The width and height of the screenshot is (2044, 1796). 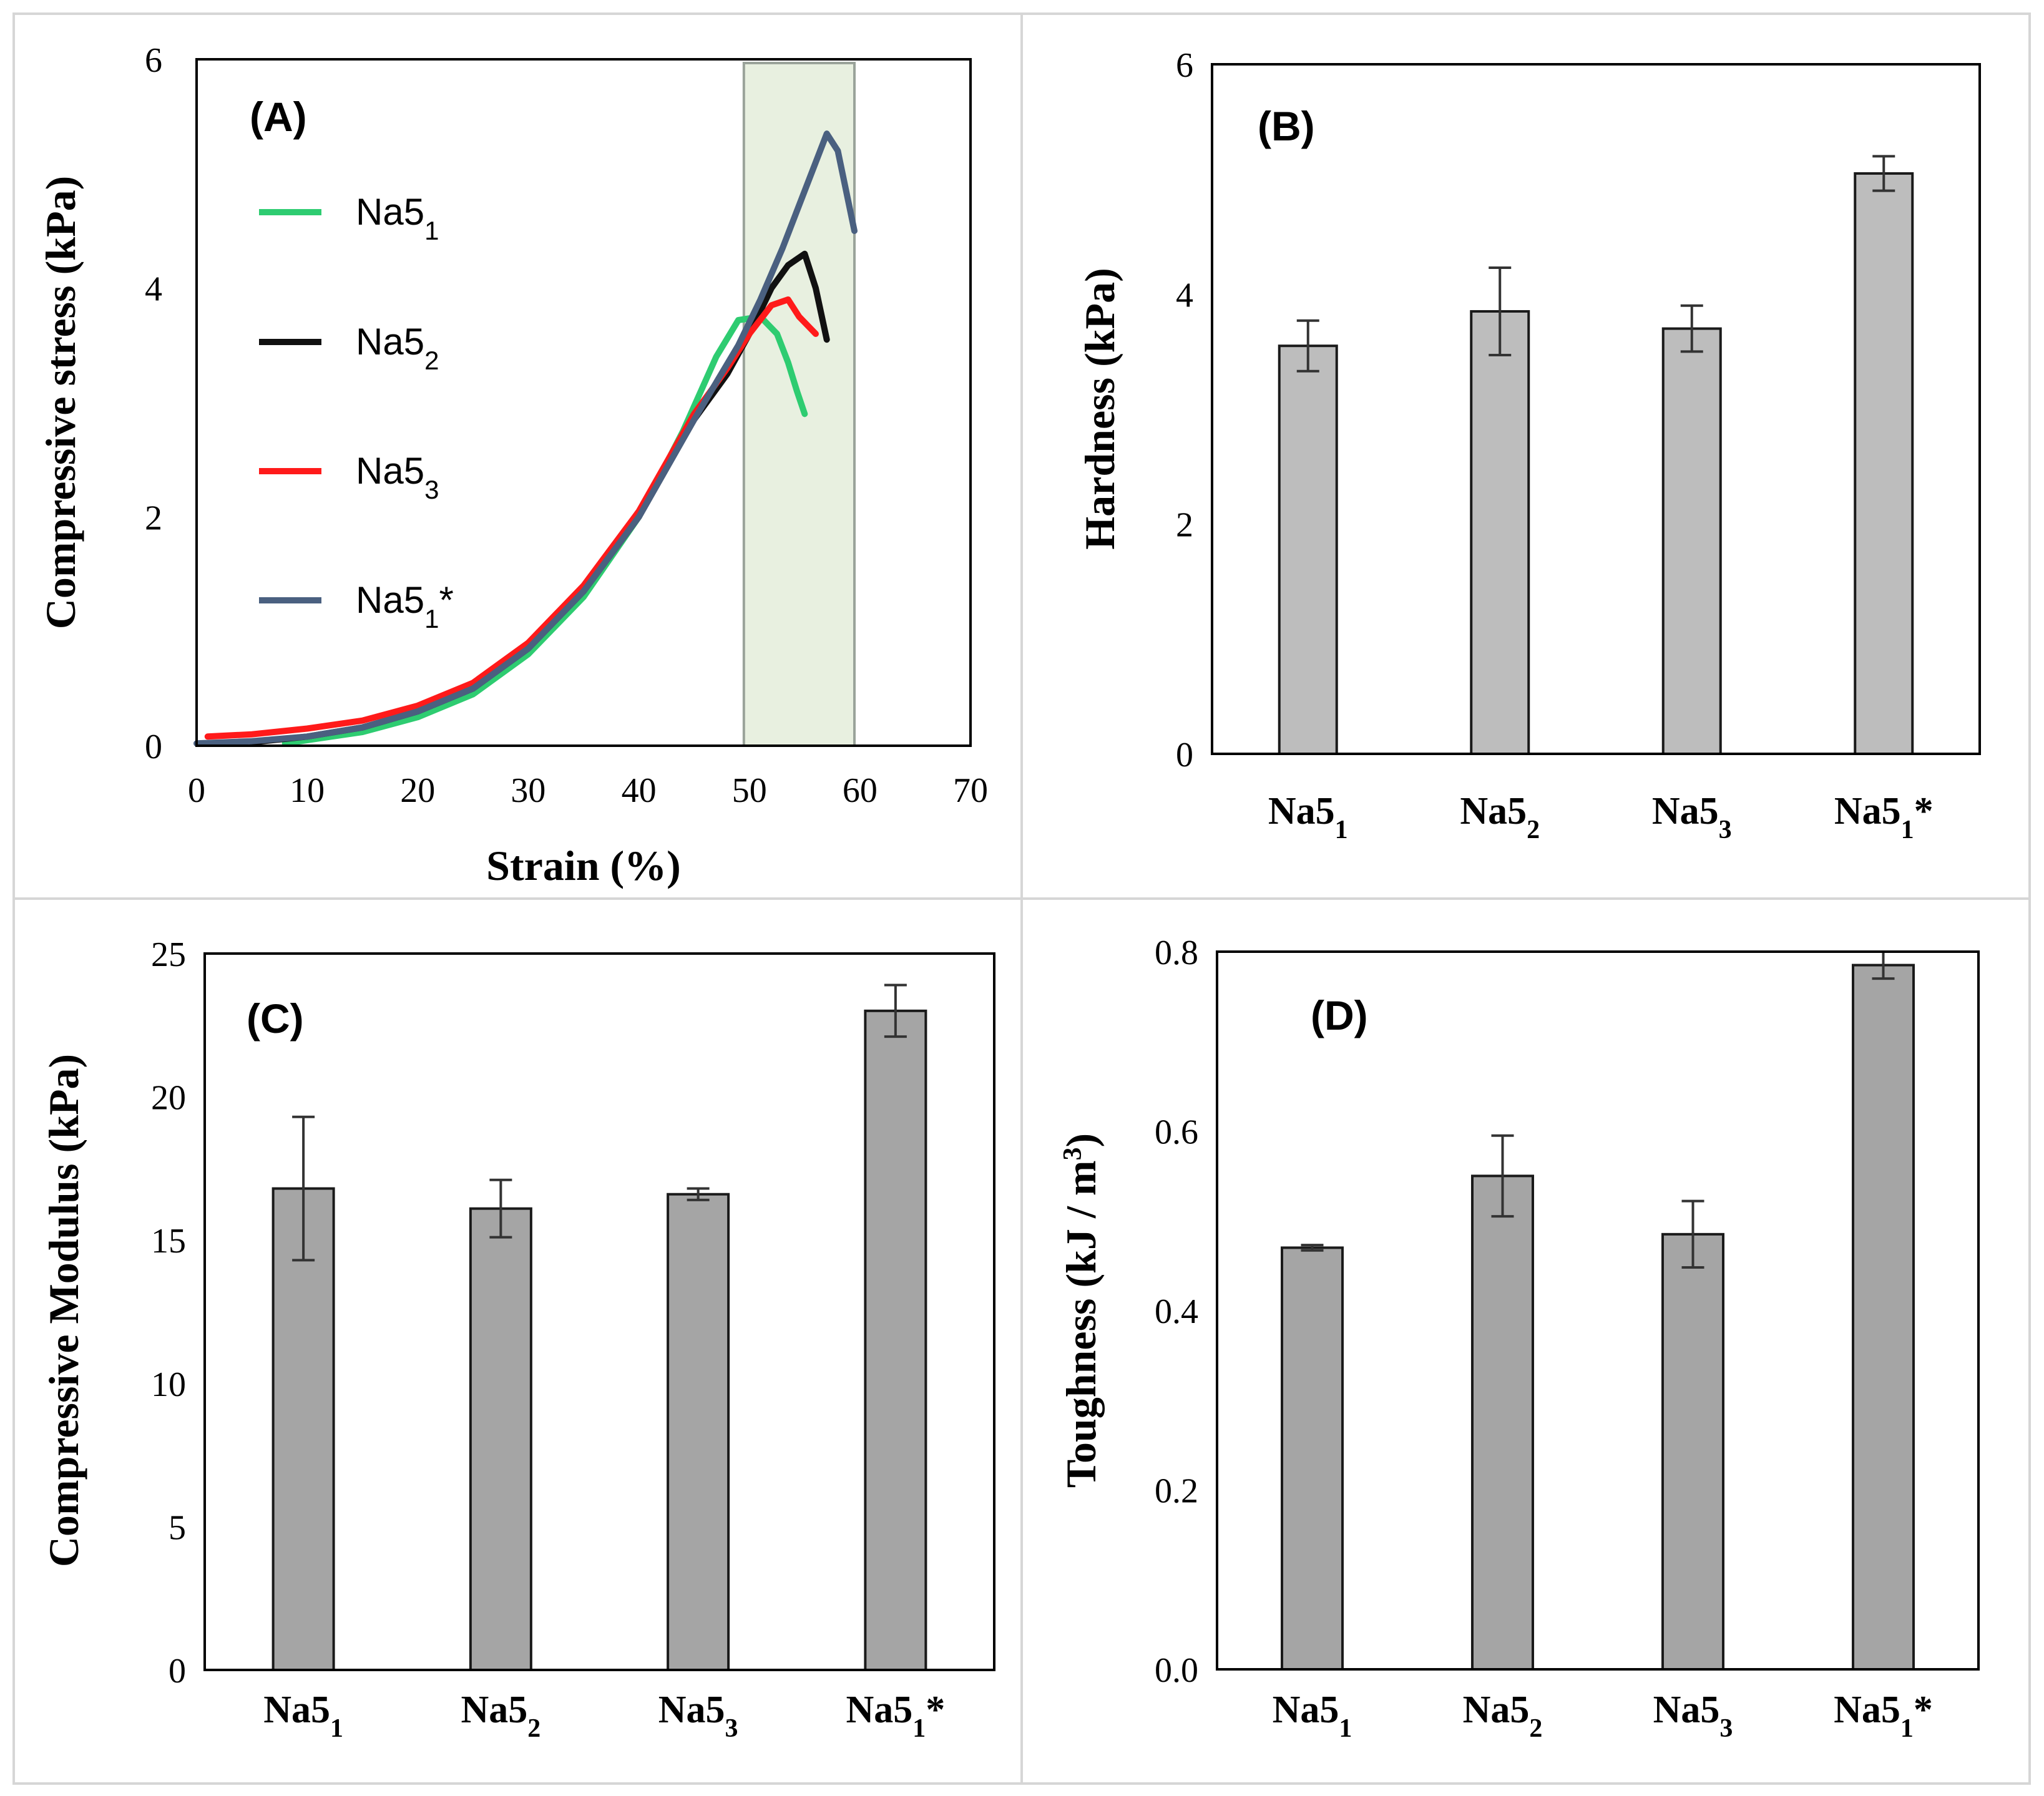 What do you see at coordinates (970, 790) in the screenshot?
I see `x-tick-label: 70` at bounding box center [970, 790].